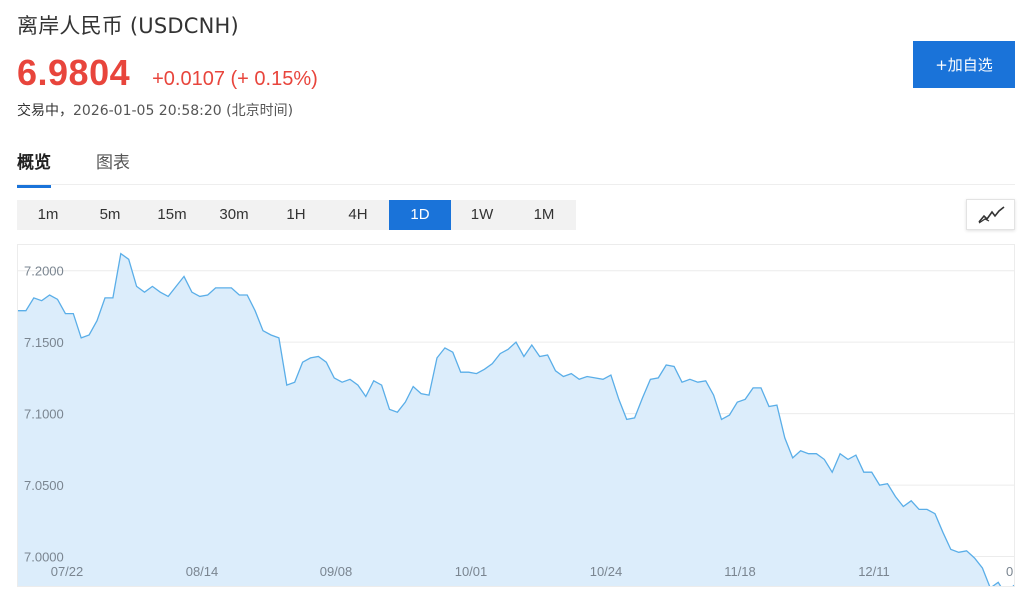 Image resolution: width=1024 pixels, height=600 pixels. I want to click on last-price: 6.9804, so click(74, 72).